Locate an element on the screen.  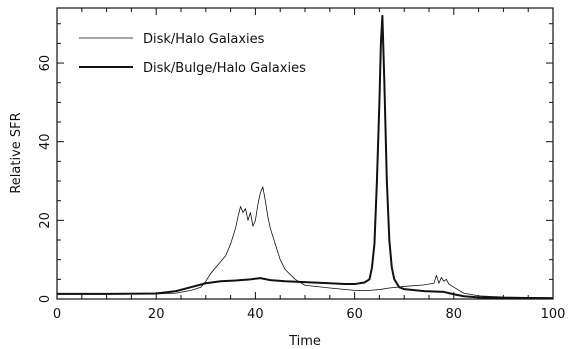
x-tick-label: 0 is located at coordinates (57, 314).